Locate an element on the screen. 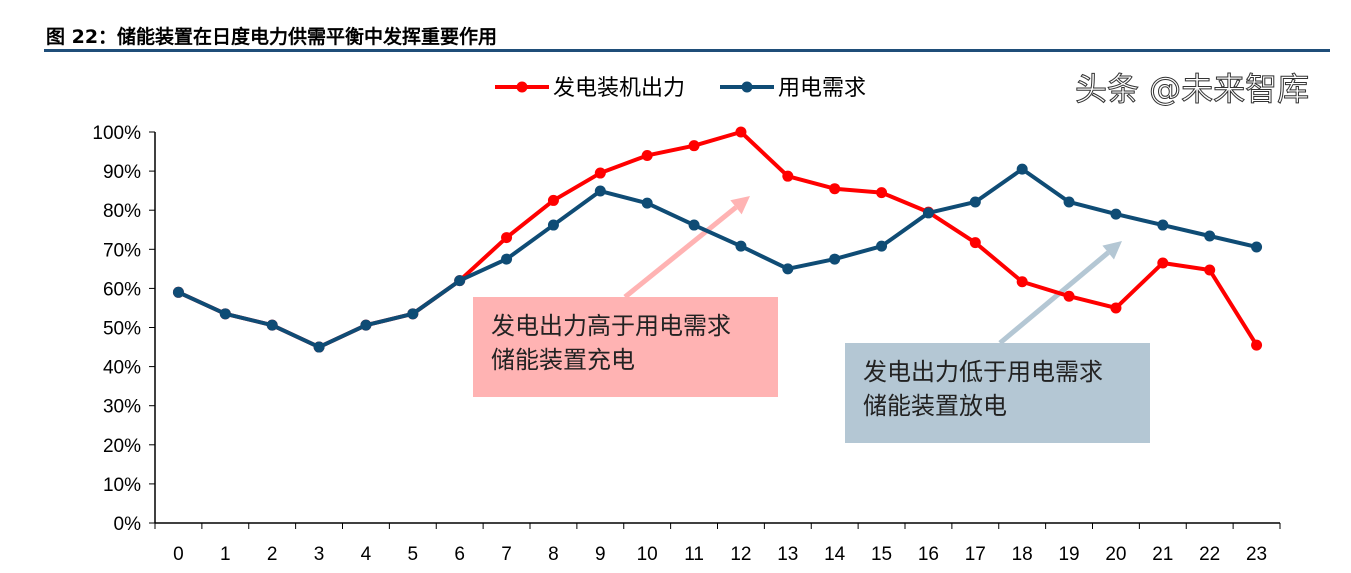  x-tick-label: 17 is located at coordinates (975, 554).